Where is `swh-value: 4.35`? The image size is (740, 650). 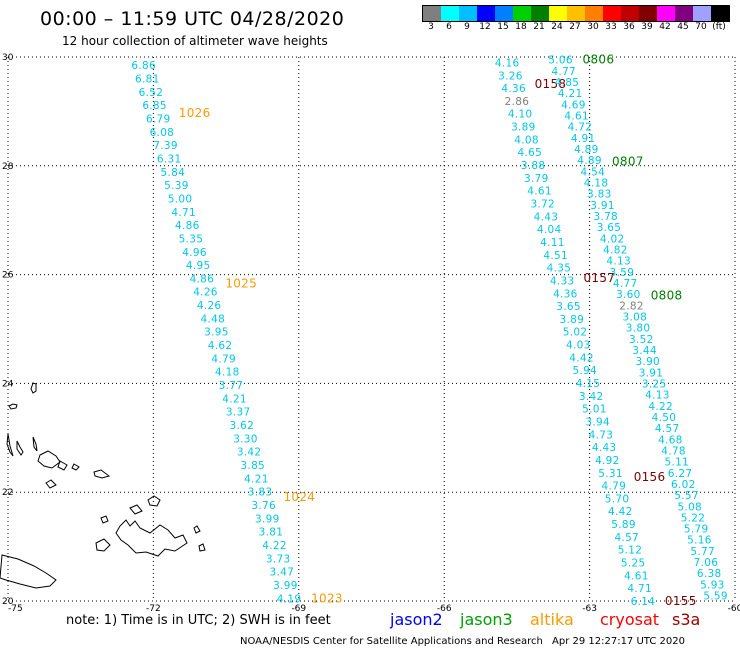 swh-value: 4.35 is located at coordinates (559, 269).